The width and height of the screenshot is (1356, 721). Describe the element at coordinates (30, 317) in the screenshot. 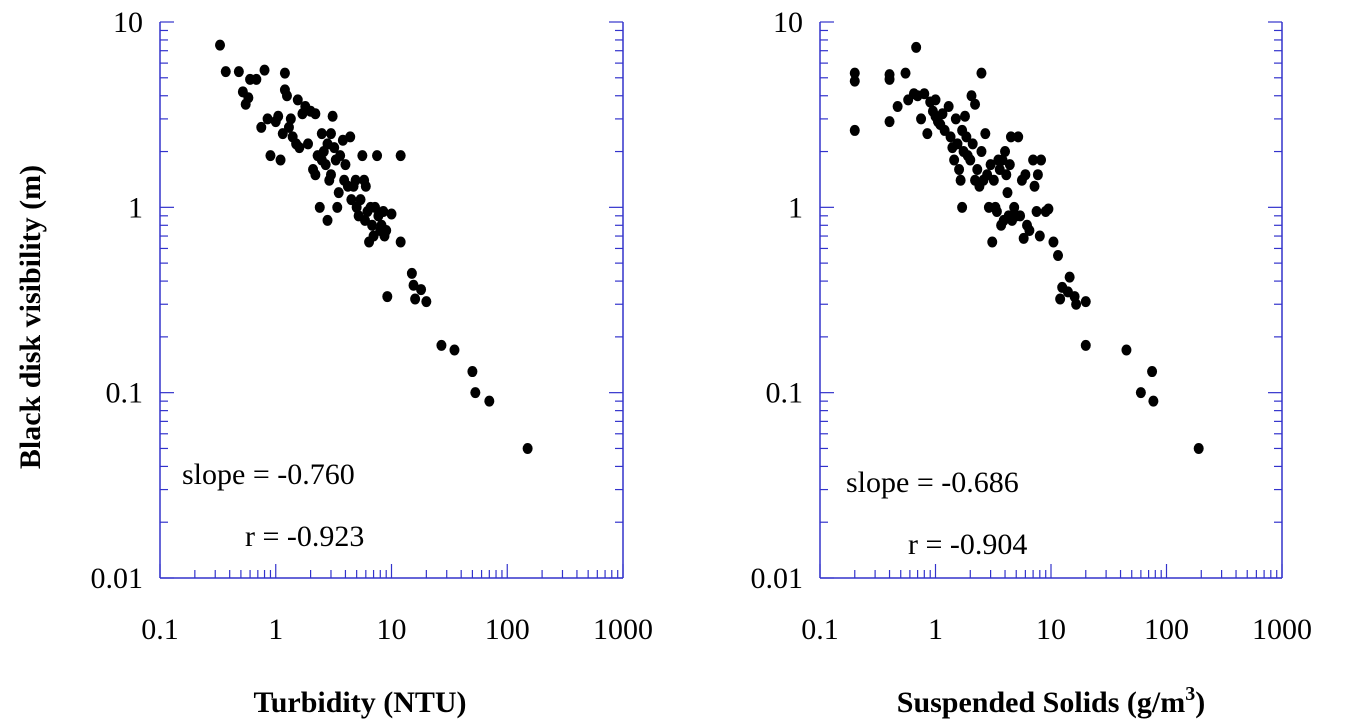

I see `y-axis-title: Black disk visibility (m)` at that location.